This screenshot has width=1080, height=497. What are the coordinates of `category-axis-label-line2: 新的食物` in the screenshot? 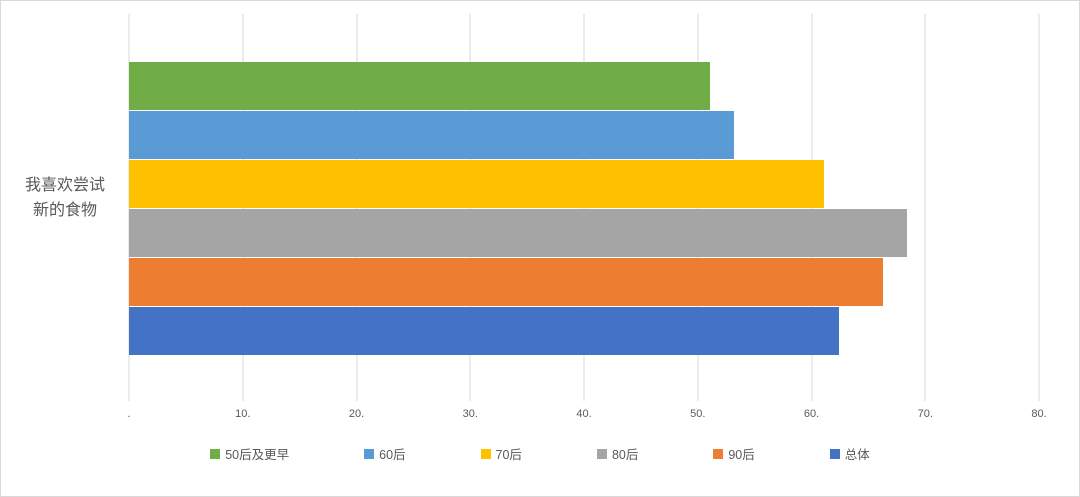 It's located at (64, 210).